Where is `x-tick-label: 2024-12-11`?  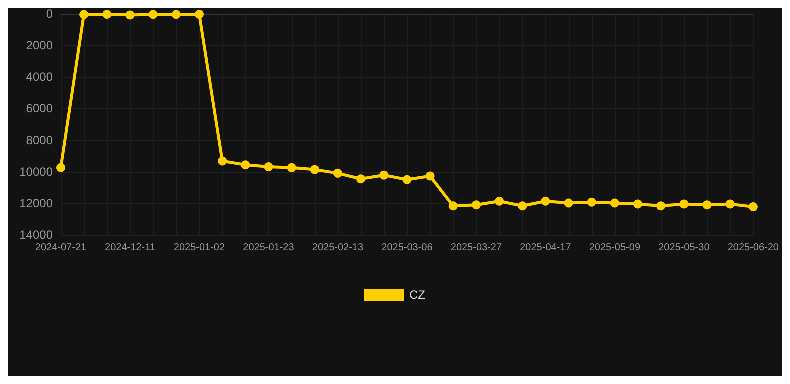
x-tick-label: 2024-12-11 is located at coordinates (130, 248).